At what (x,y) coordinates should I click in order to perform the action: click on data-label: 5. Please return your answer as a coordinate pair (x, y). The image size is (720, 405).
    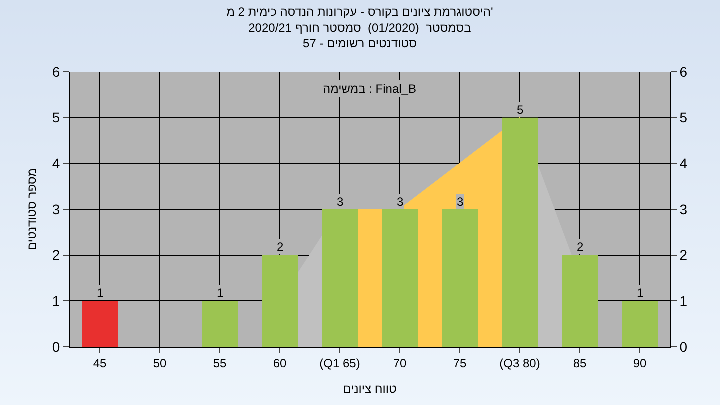
    Looking at the image, I should click on (520, 110).